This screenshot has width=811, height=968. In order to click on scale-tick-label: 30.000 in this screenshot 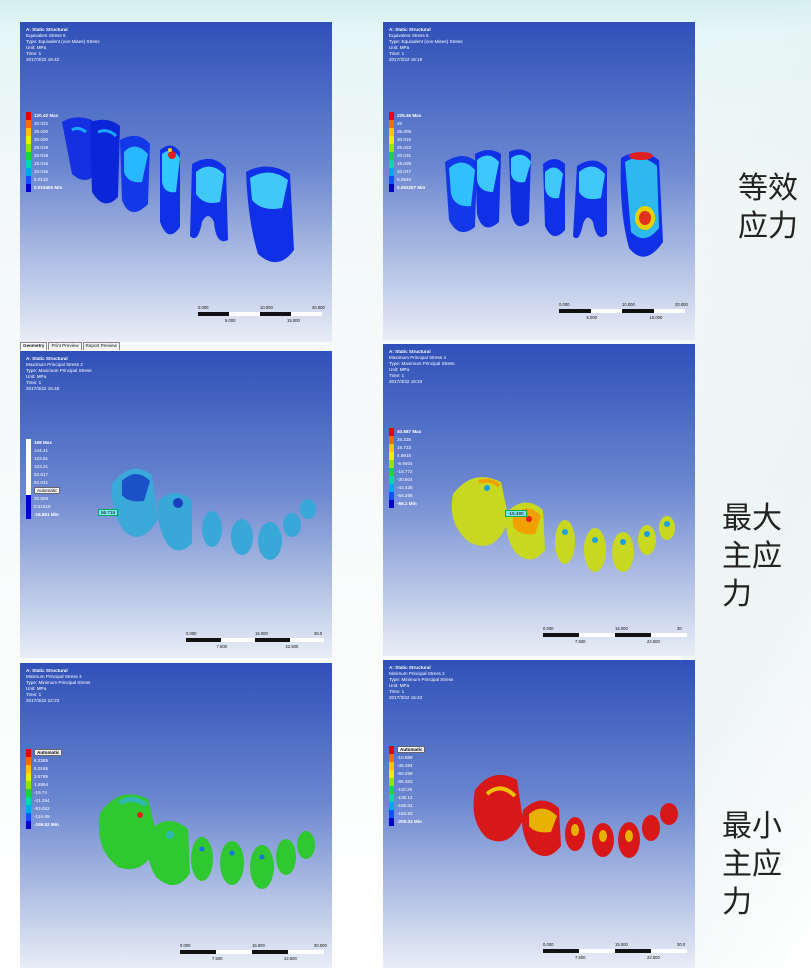, I will do `click(320, 945)`.